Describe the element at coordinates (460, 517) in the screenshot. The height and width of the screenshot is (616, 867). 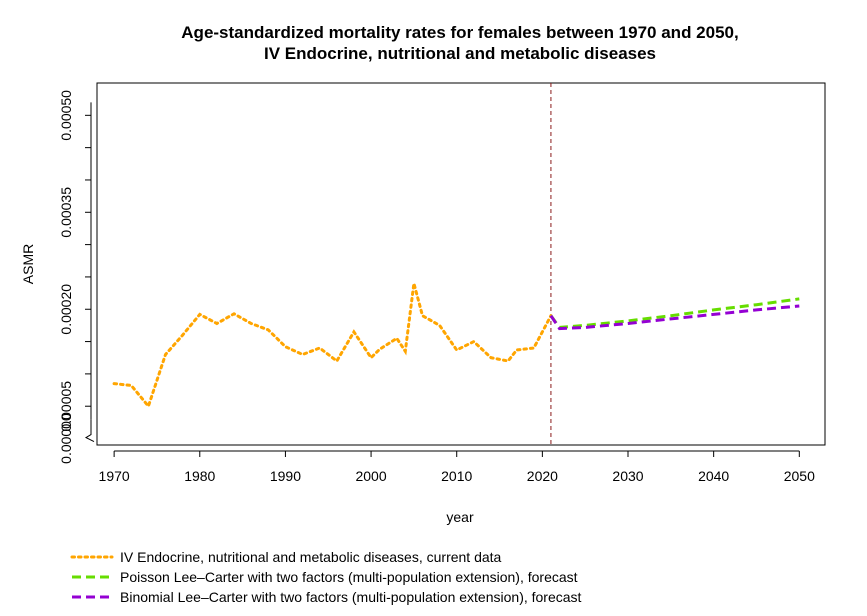
I see `x-axis-label: year` at that location.